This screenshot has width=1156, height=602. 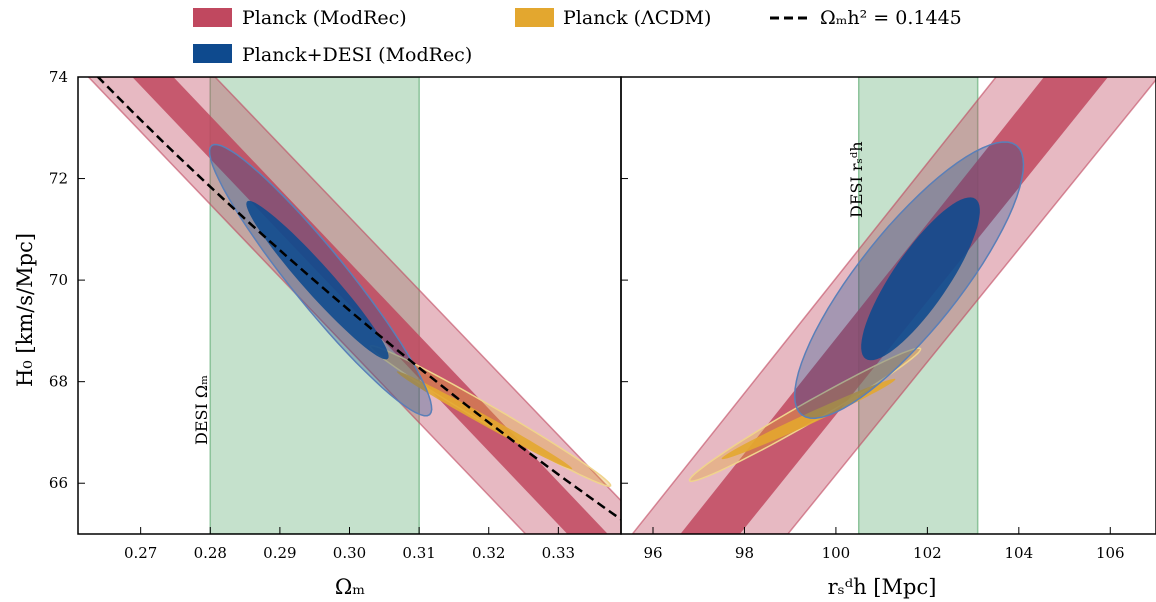 I want to click on x-tick-label-omega-m: 0.29, so click(x=279, y=553).